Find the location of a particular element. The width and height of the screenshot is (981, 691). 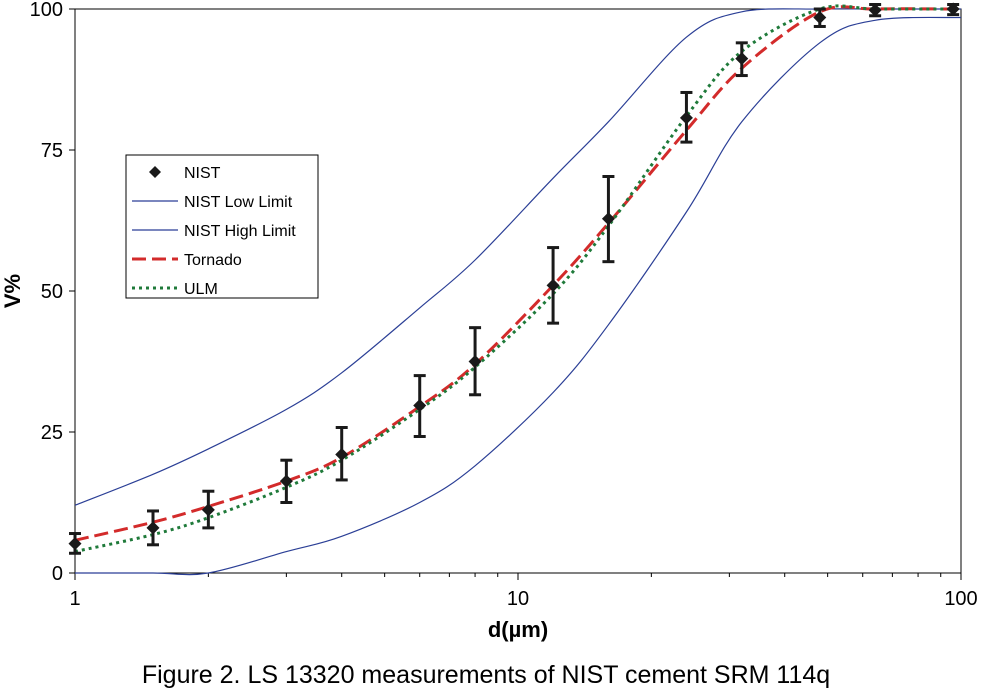

legend-item: ULM is located at coordinates (175, 289).